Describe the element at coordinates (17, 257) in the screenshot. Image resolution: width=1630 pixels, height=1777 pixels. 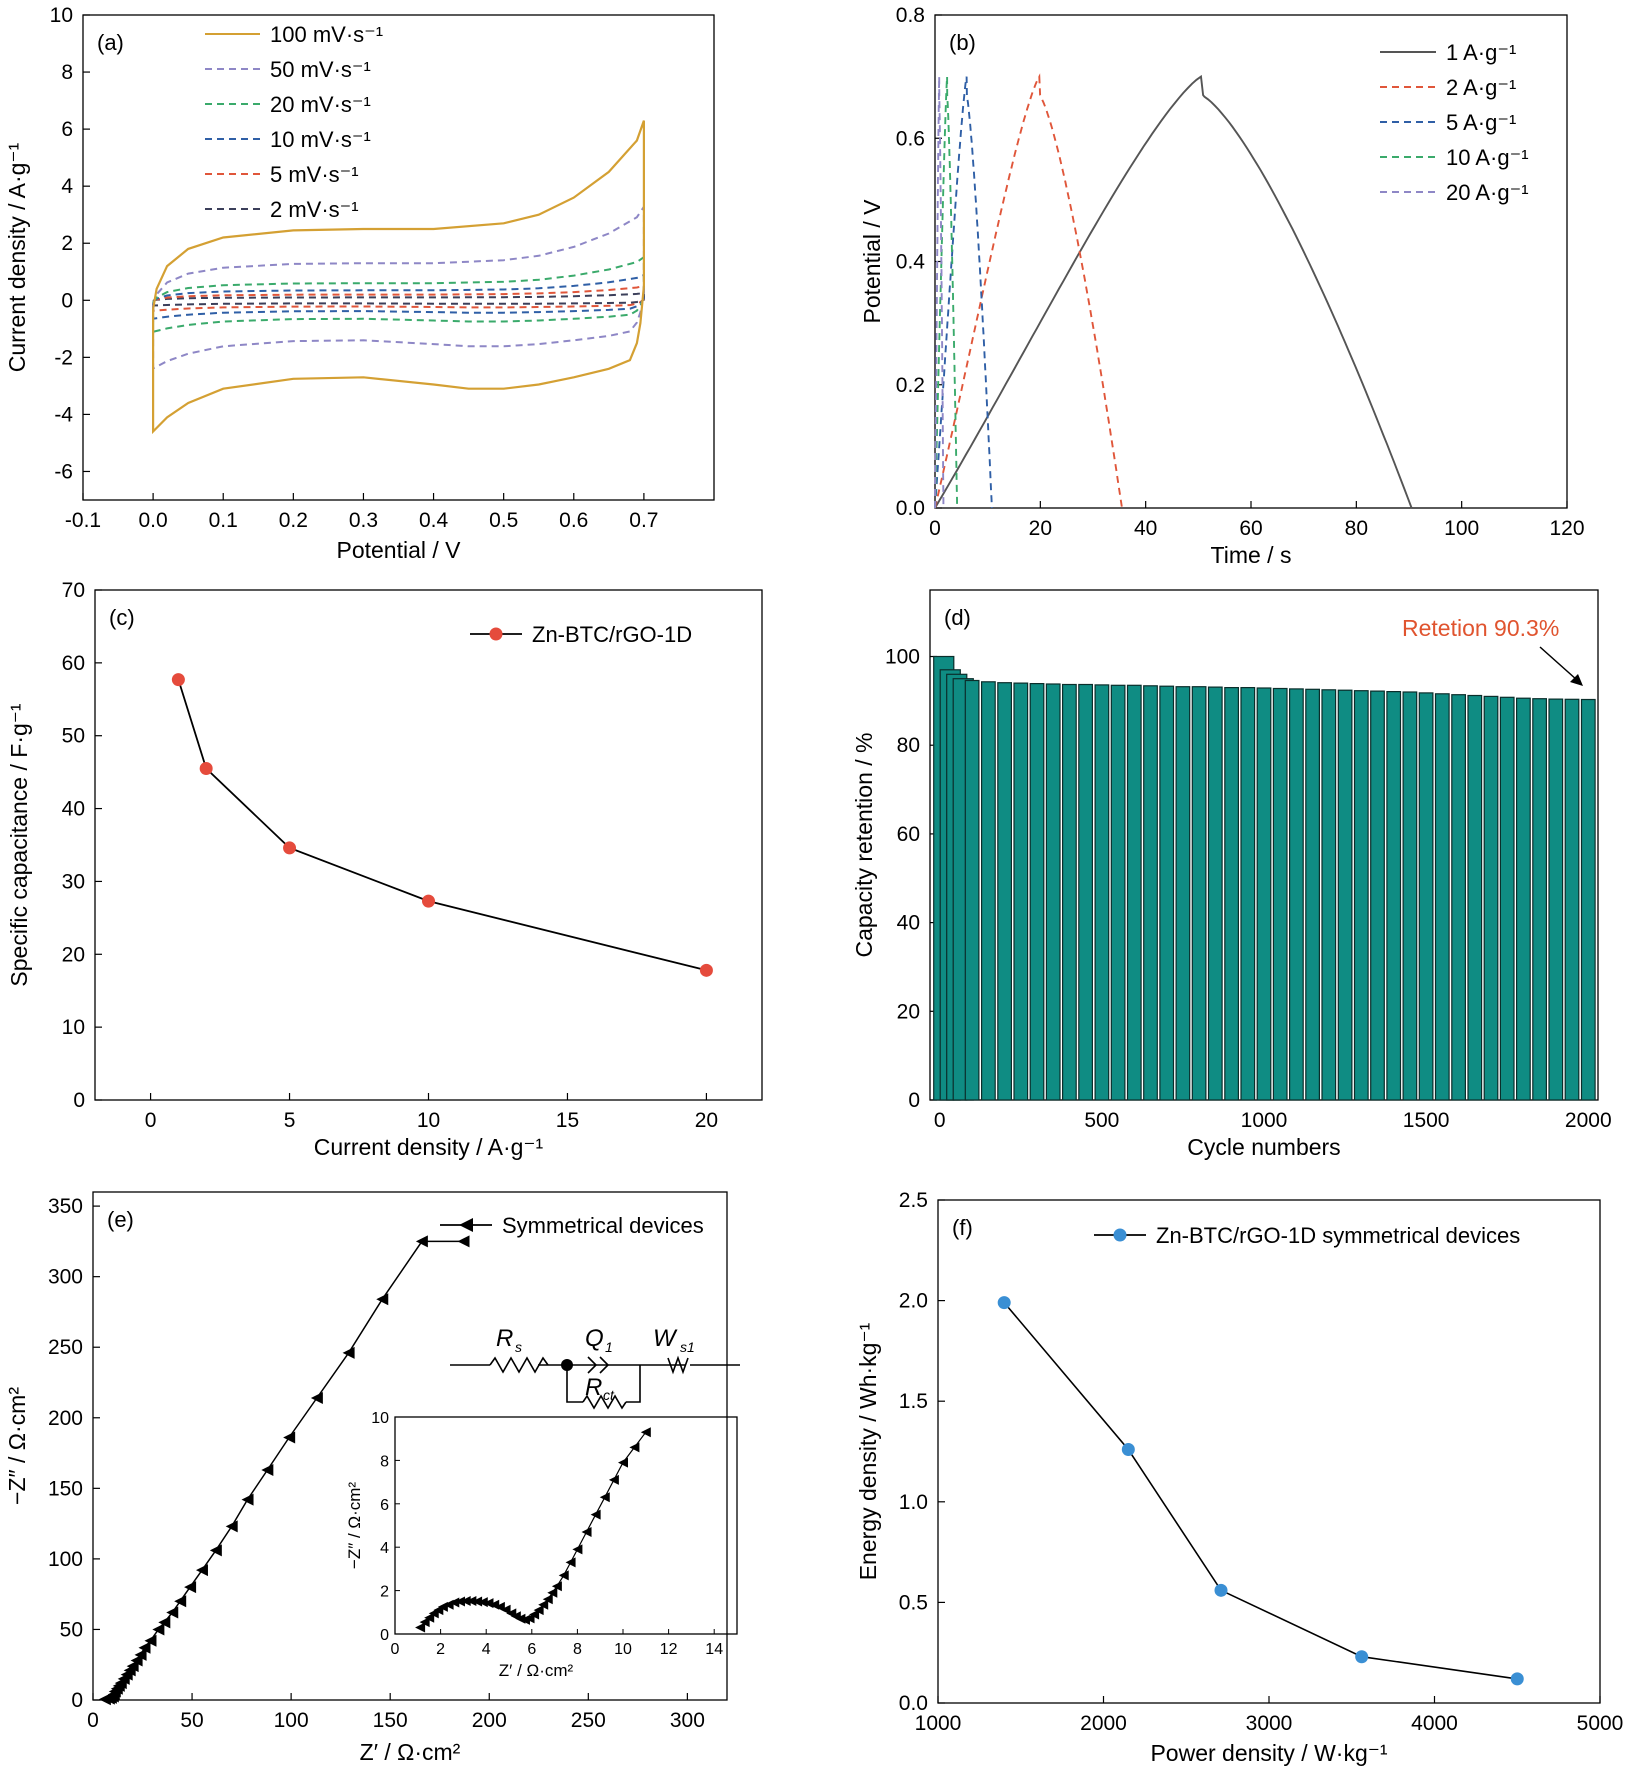
I see `y-axis-title: Current density / A·g⁻¹` at that location.